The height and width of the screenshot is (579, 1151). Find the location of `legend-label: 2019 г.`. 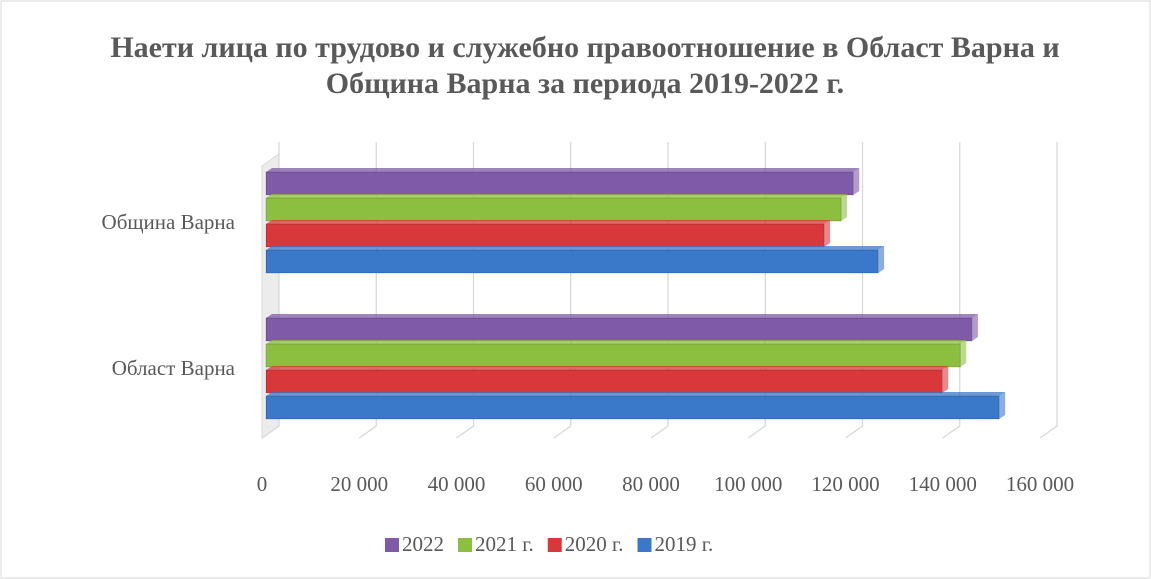

legend-label: 2019 г. is located at coordinates (684, 544).